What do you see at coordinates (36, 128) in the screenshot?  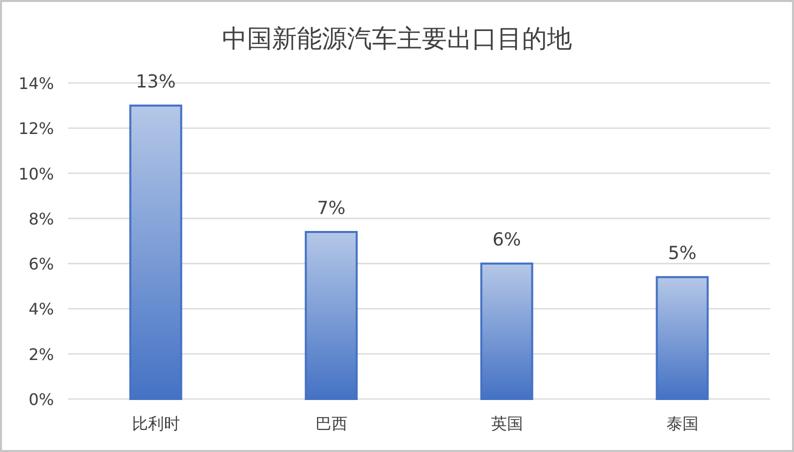 I see `y-tick: 12%` at bounding box center [36, 128].